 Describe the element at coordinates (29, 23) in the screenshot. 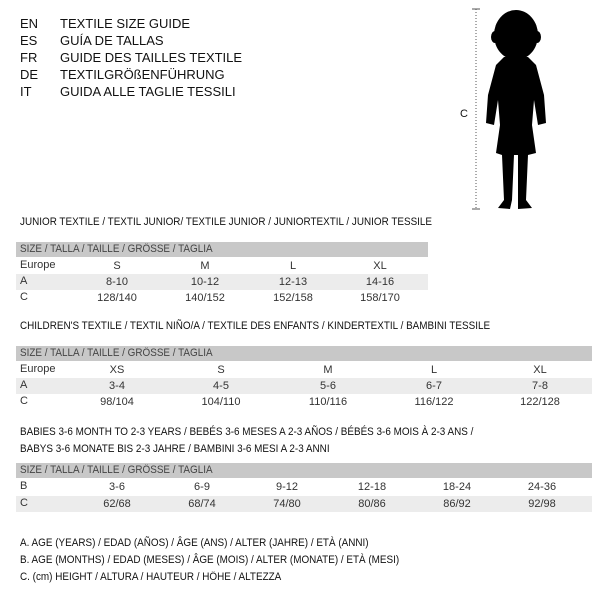

I see `lang-code: EN` at that location.